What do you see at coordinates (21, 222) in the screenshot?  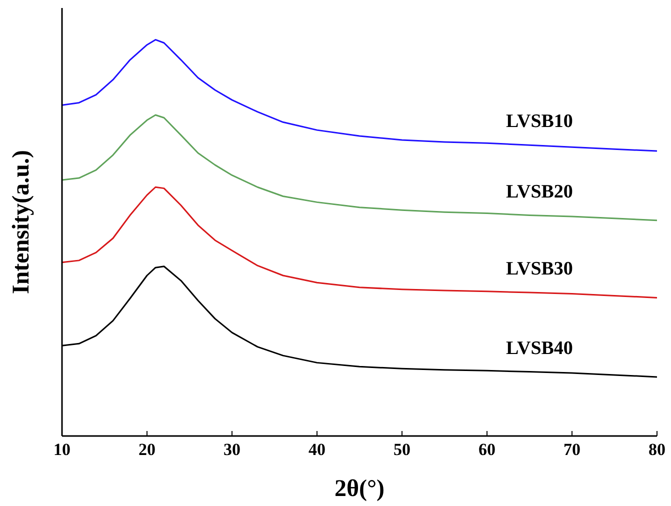 I see `y-axis-title: Intensity(a.u.)` at bounding box center [21, 222].